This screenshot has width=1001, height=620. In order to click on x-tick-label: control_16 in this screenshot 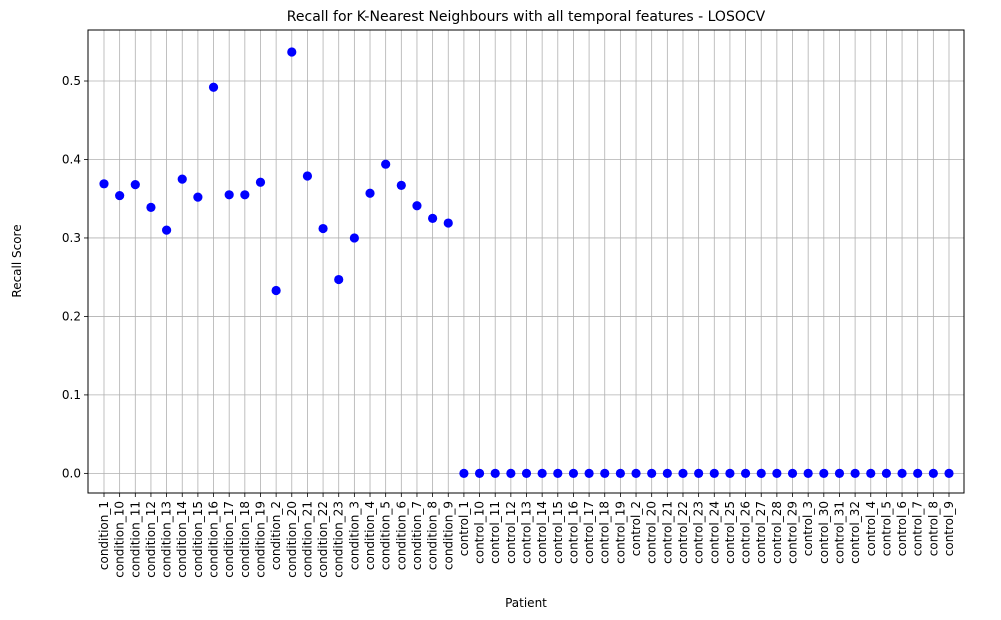, I will do `click(573, 532)`.